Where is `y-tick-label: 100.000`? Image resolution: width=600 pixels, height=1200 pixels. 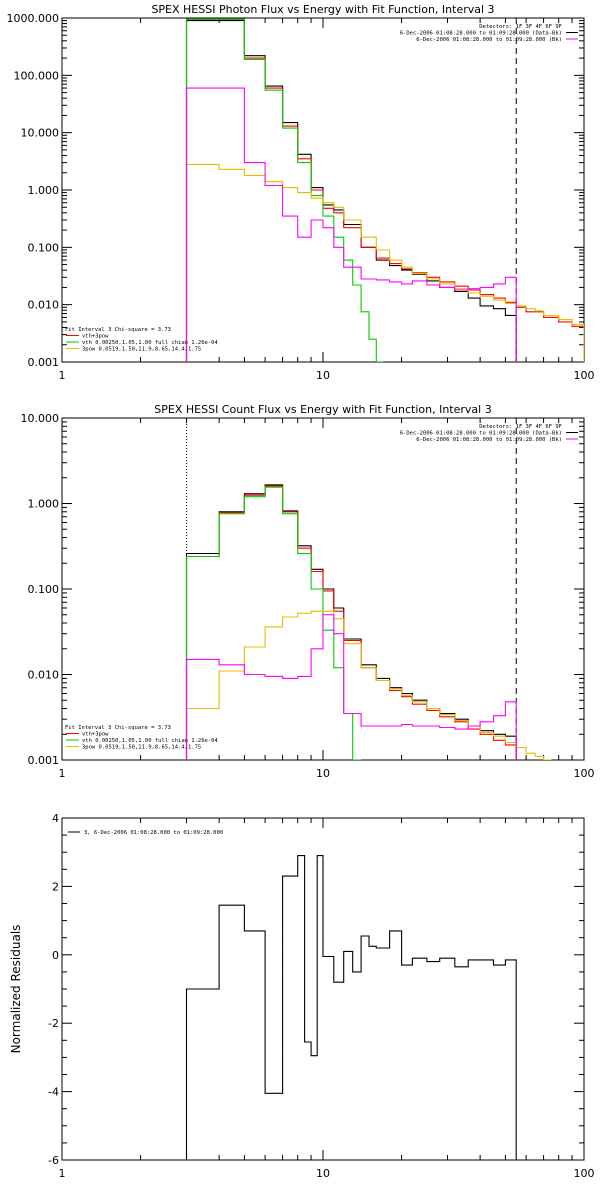 y-tick-label: 100.000 is located at coordinates (37, 75).